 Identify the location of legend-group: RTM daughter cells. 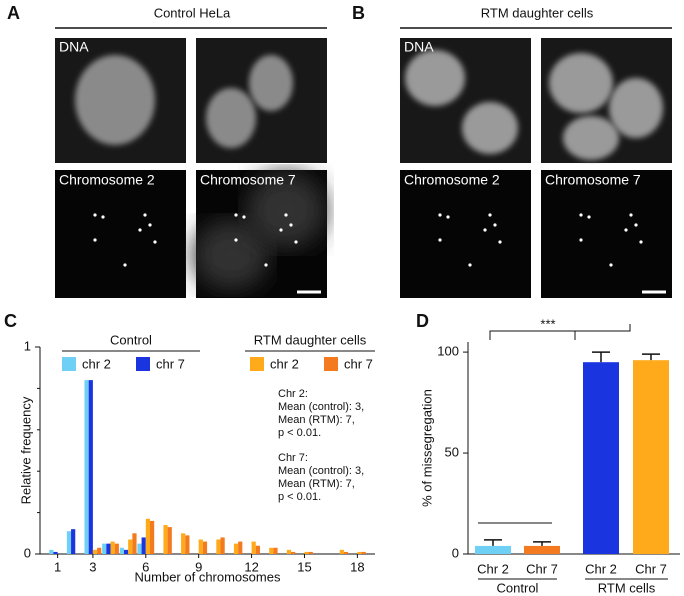
(310, 339).